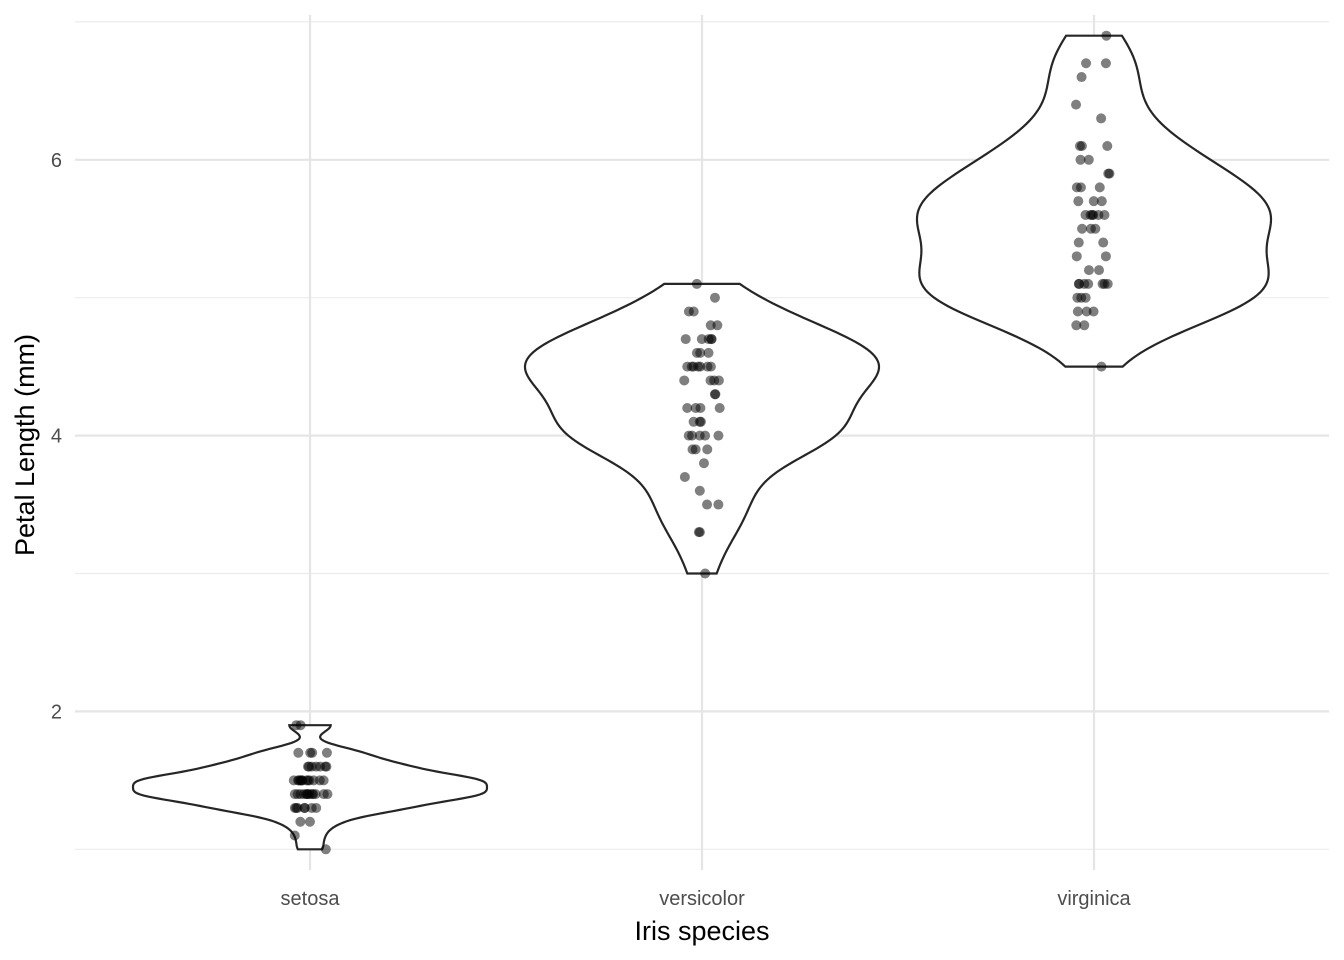  I want to click on violin-versicolor, so click(702, 428).